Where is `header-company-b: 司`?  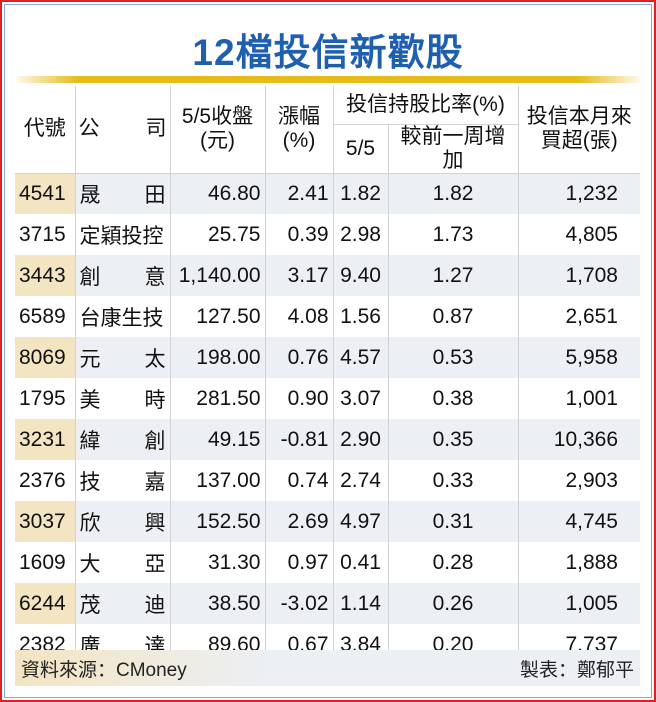 header-company-b: 司 is located at coordinates (156, 129).